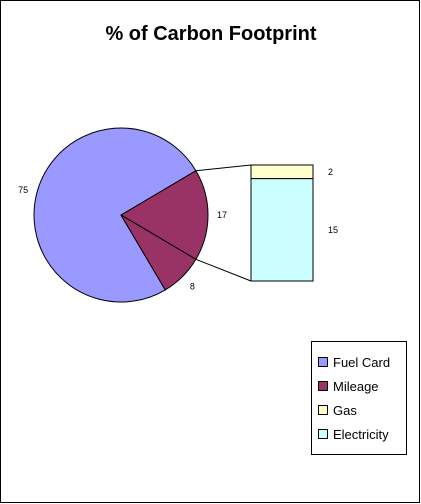  What do you see at coordinates (323, 434) in the screenshot?
I see `legend-swatch-electricity` at bounding box center [323, 434].